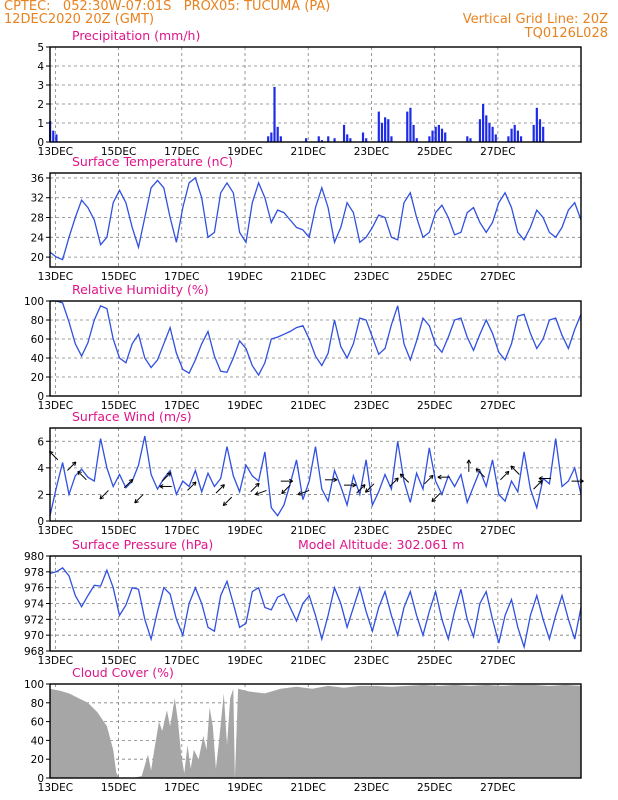 The height and width of the screenshot is (800, 618). Describe the element at coordinates (37, 321) in the screenshot. I see `y-tick-label: 80` at that location.